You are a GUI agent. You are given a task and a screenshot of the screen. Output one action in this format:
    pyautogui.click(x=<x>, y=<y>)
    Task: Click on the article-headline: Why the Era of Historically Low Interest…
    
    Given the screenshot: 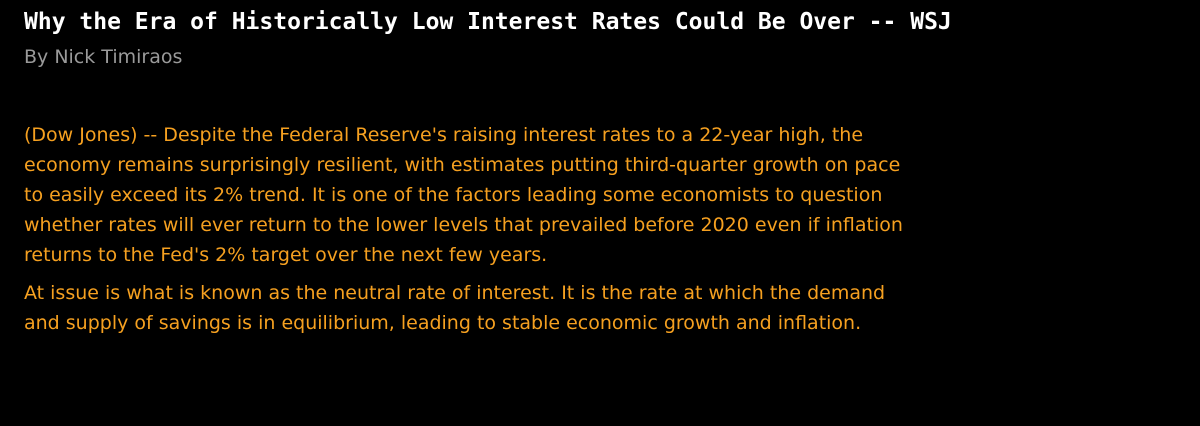 What is the action you would take?
    pyautogui.click(x=488, y=22)
    